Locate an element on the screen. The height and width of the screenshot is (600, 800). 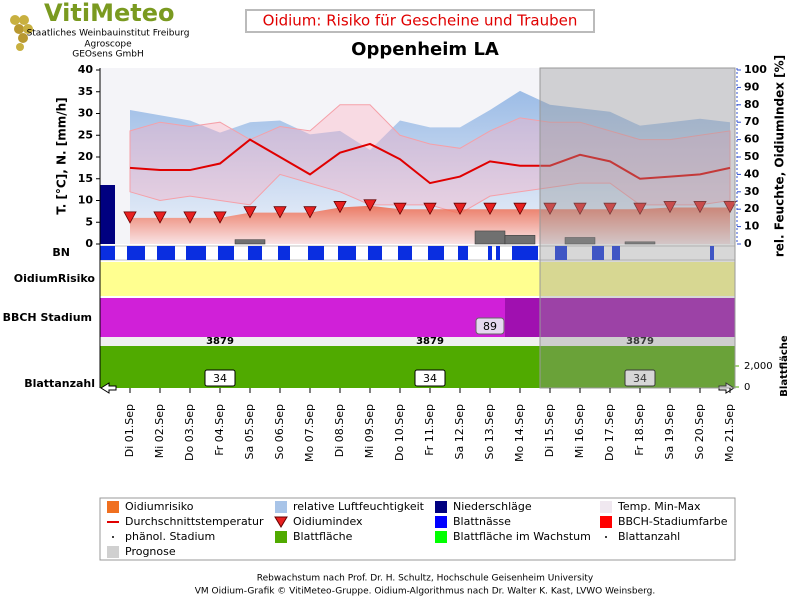
x-tick-label: Sa 05.Sep is located at coordinates (249, 431).